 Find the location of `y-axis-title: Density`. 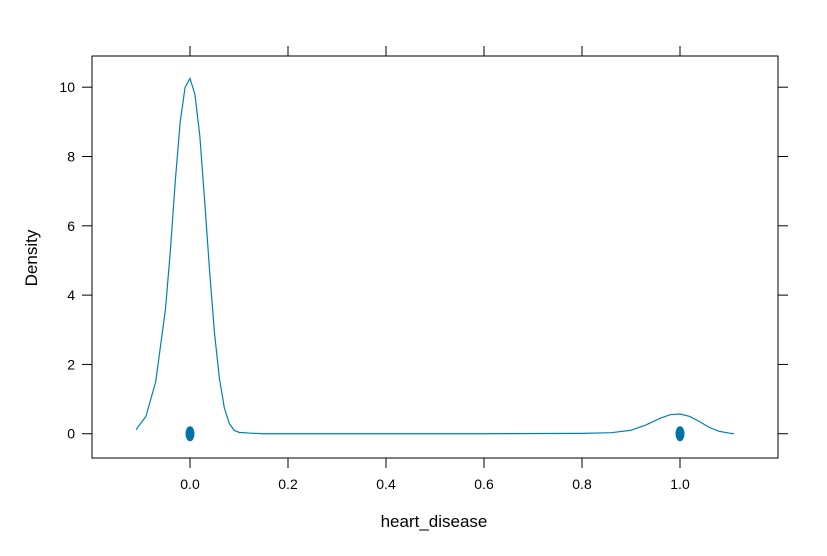

y-axis-title: Density is located at coordinates (31, 257).